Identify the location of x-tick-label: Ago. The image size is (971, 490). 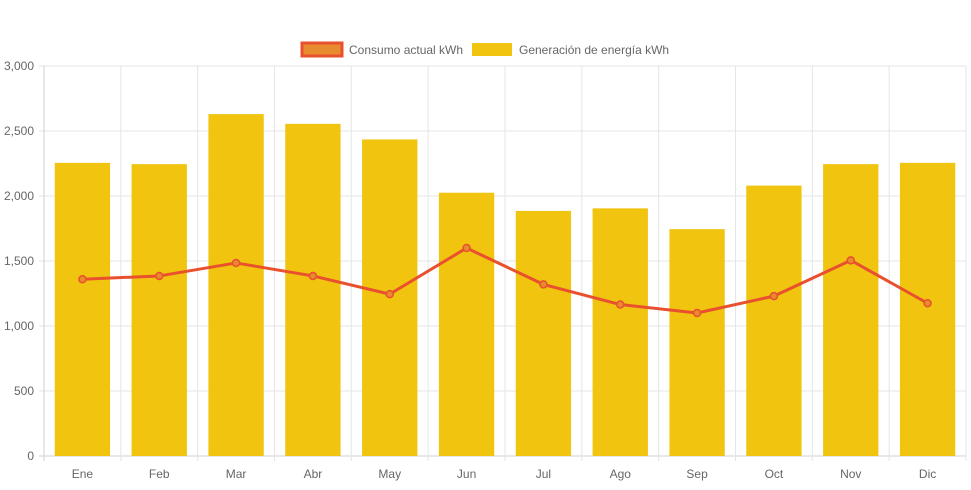
(621, 474).